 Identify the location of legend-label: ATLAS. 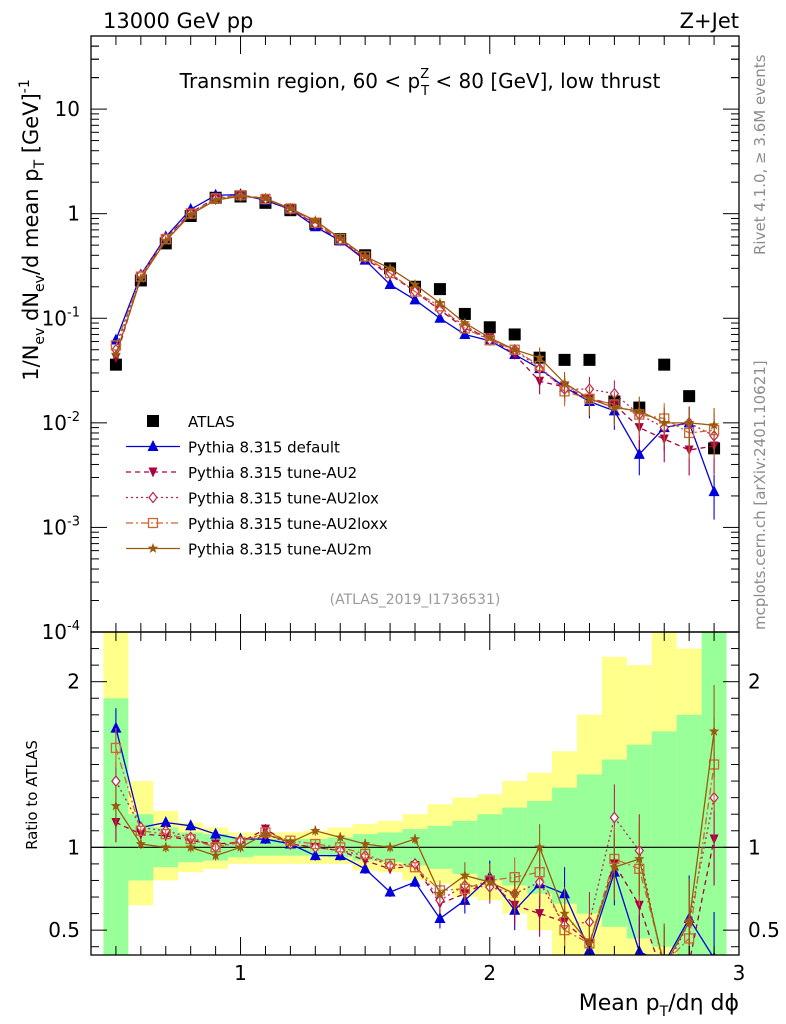
(211, 422).